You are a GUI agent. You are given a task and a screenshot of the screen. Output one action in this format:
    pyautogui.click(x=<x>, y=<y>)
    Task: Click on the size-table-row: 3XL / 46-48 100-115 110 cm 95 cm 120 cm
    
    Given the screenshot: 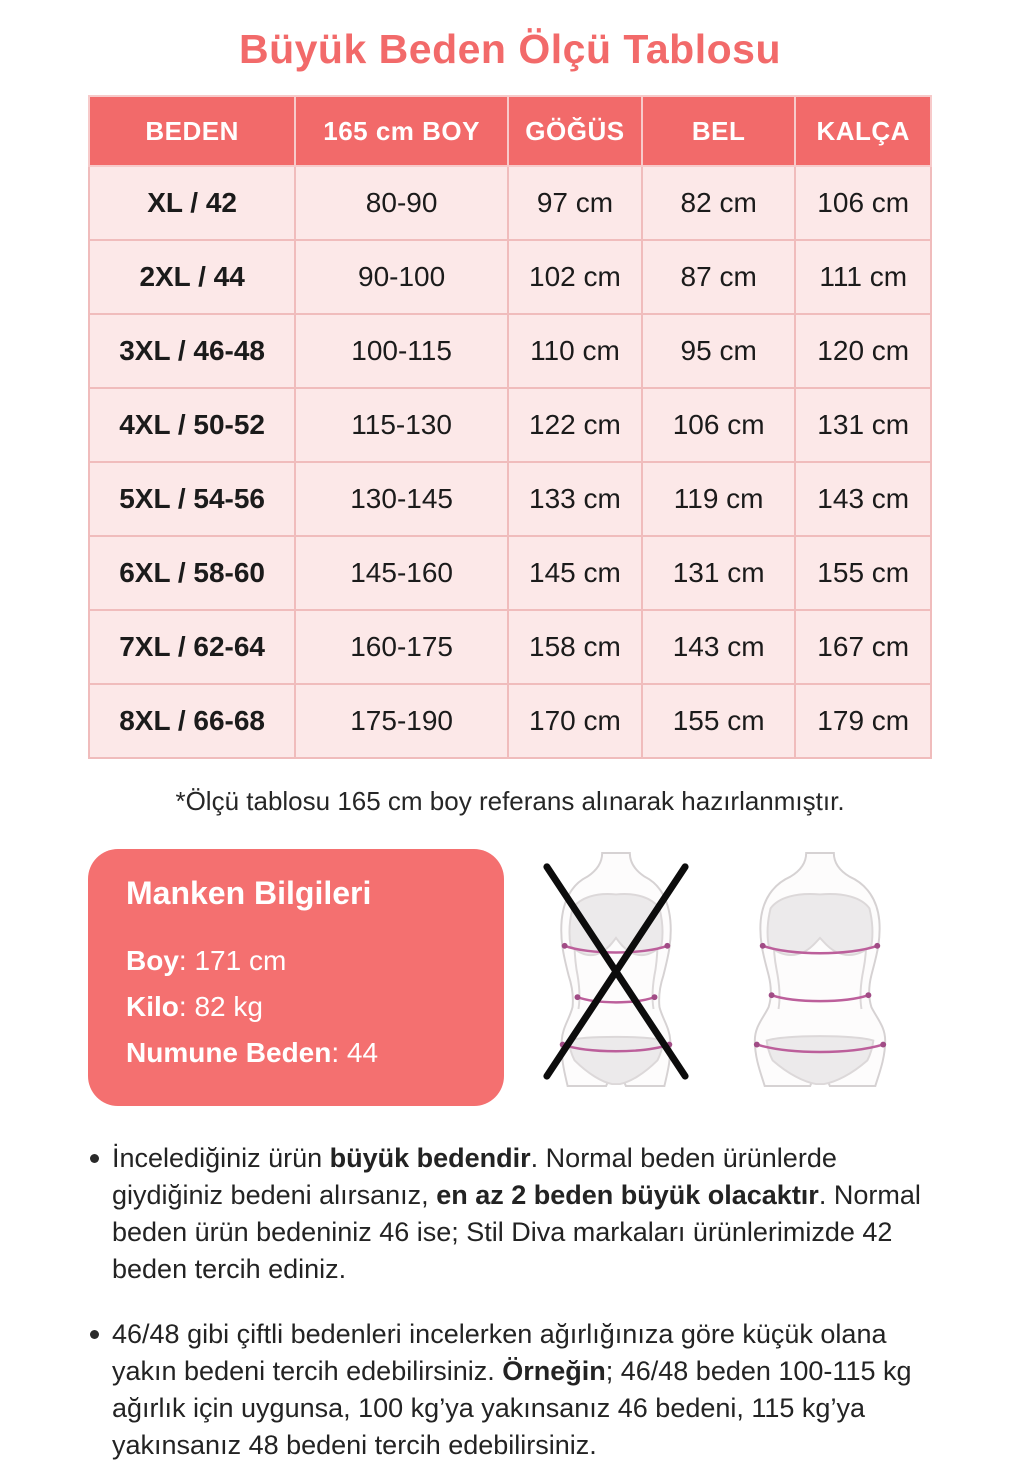 What is the action you would take?
    pyautogui.click(x=509, y=351)
    